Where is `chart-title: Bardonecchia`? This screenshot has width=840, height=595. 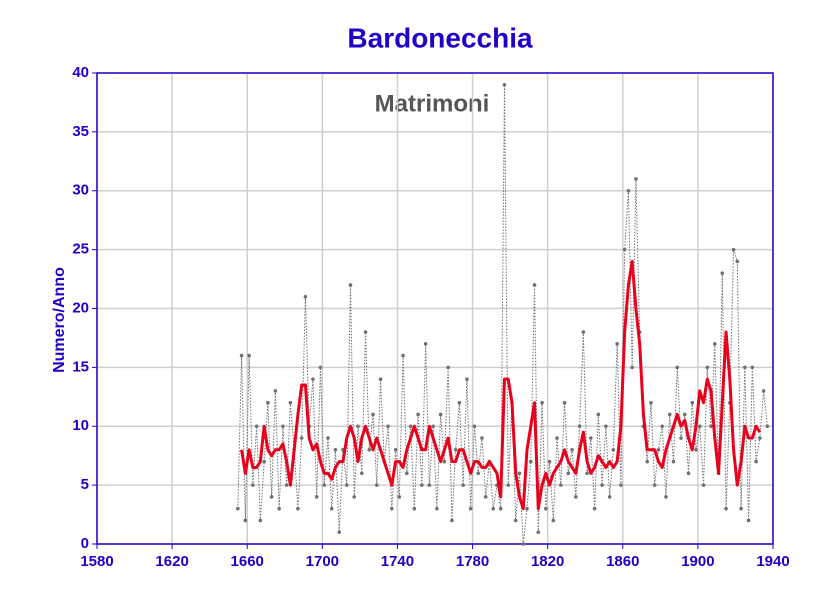
chart-title: Bardonecchia is located at coordinates (440, 37).